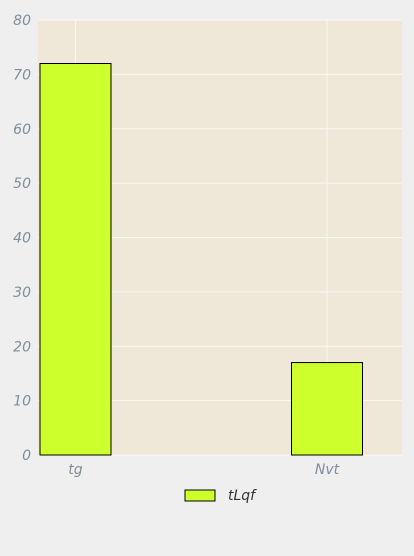 This screenshot has height=556, width=414. Describe the element at coordinates (200, 495) in the screenshot. I see `legend-swatch` at that location.